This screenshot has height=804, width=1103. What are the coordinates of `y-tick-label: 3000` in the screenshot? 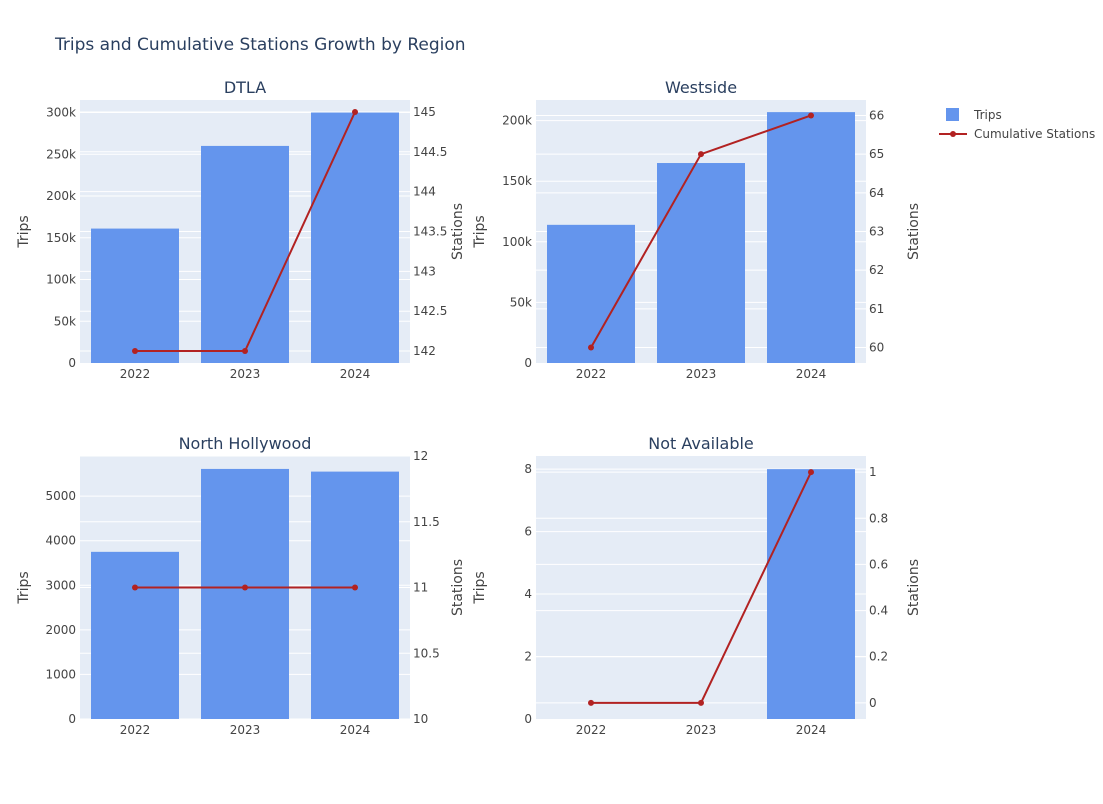 It's located at (60, 585).